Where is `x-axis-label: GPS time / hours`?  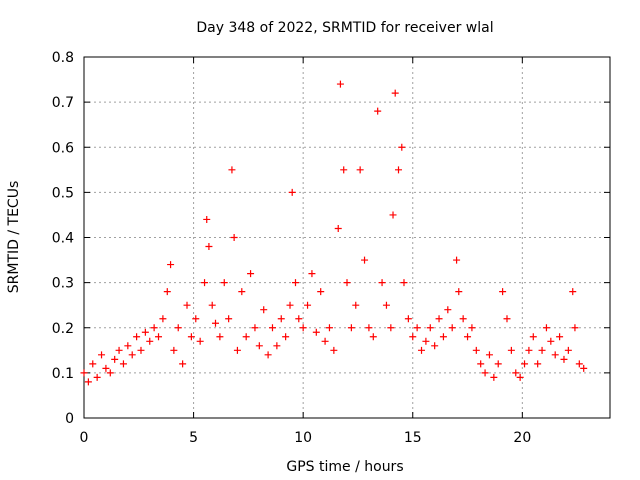 x-axis-label: GPS time / hours is located at coordinates (344, 467).